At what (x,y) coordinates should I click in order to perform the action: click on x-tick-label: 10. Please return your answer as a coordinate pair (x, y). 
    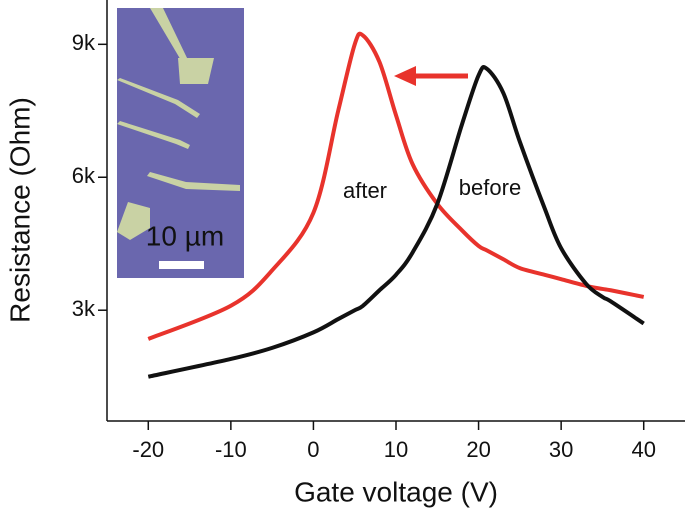
    Looking at the image, I should click on (396, 449).